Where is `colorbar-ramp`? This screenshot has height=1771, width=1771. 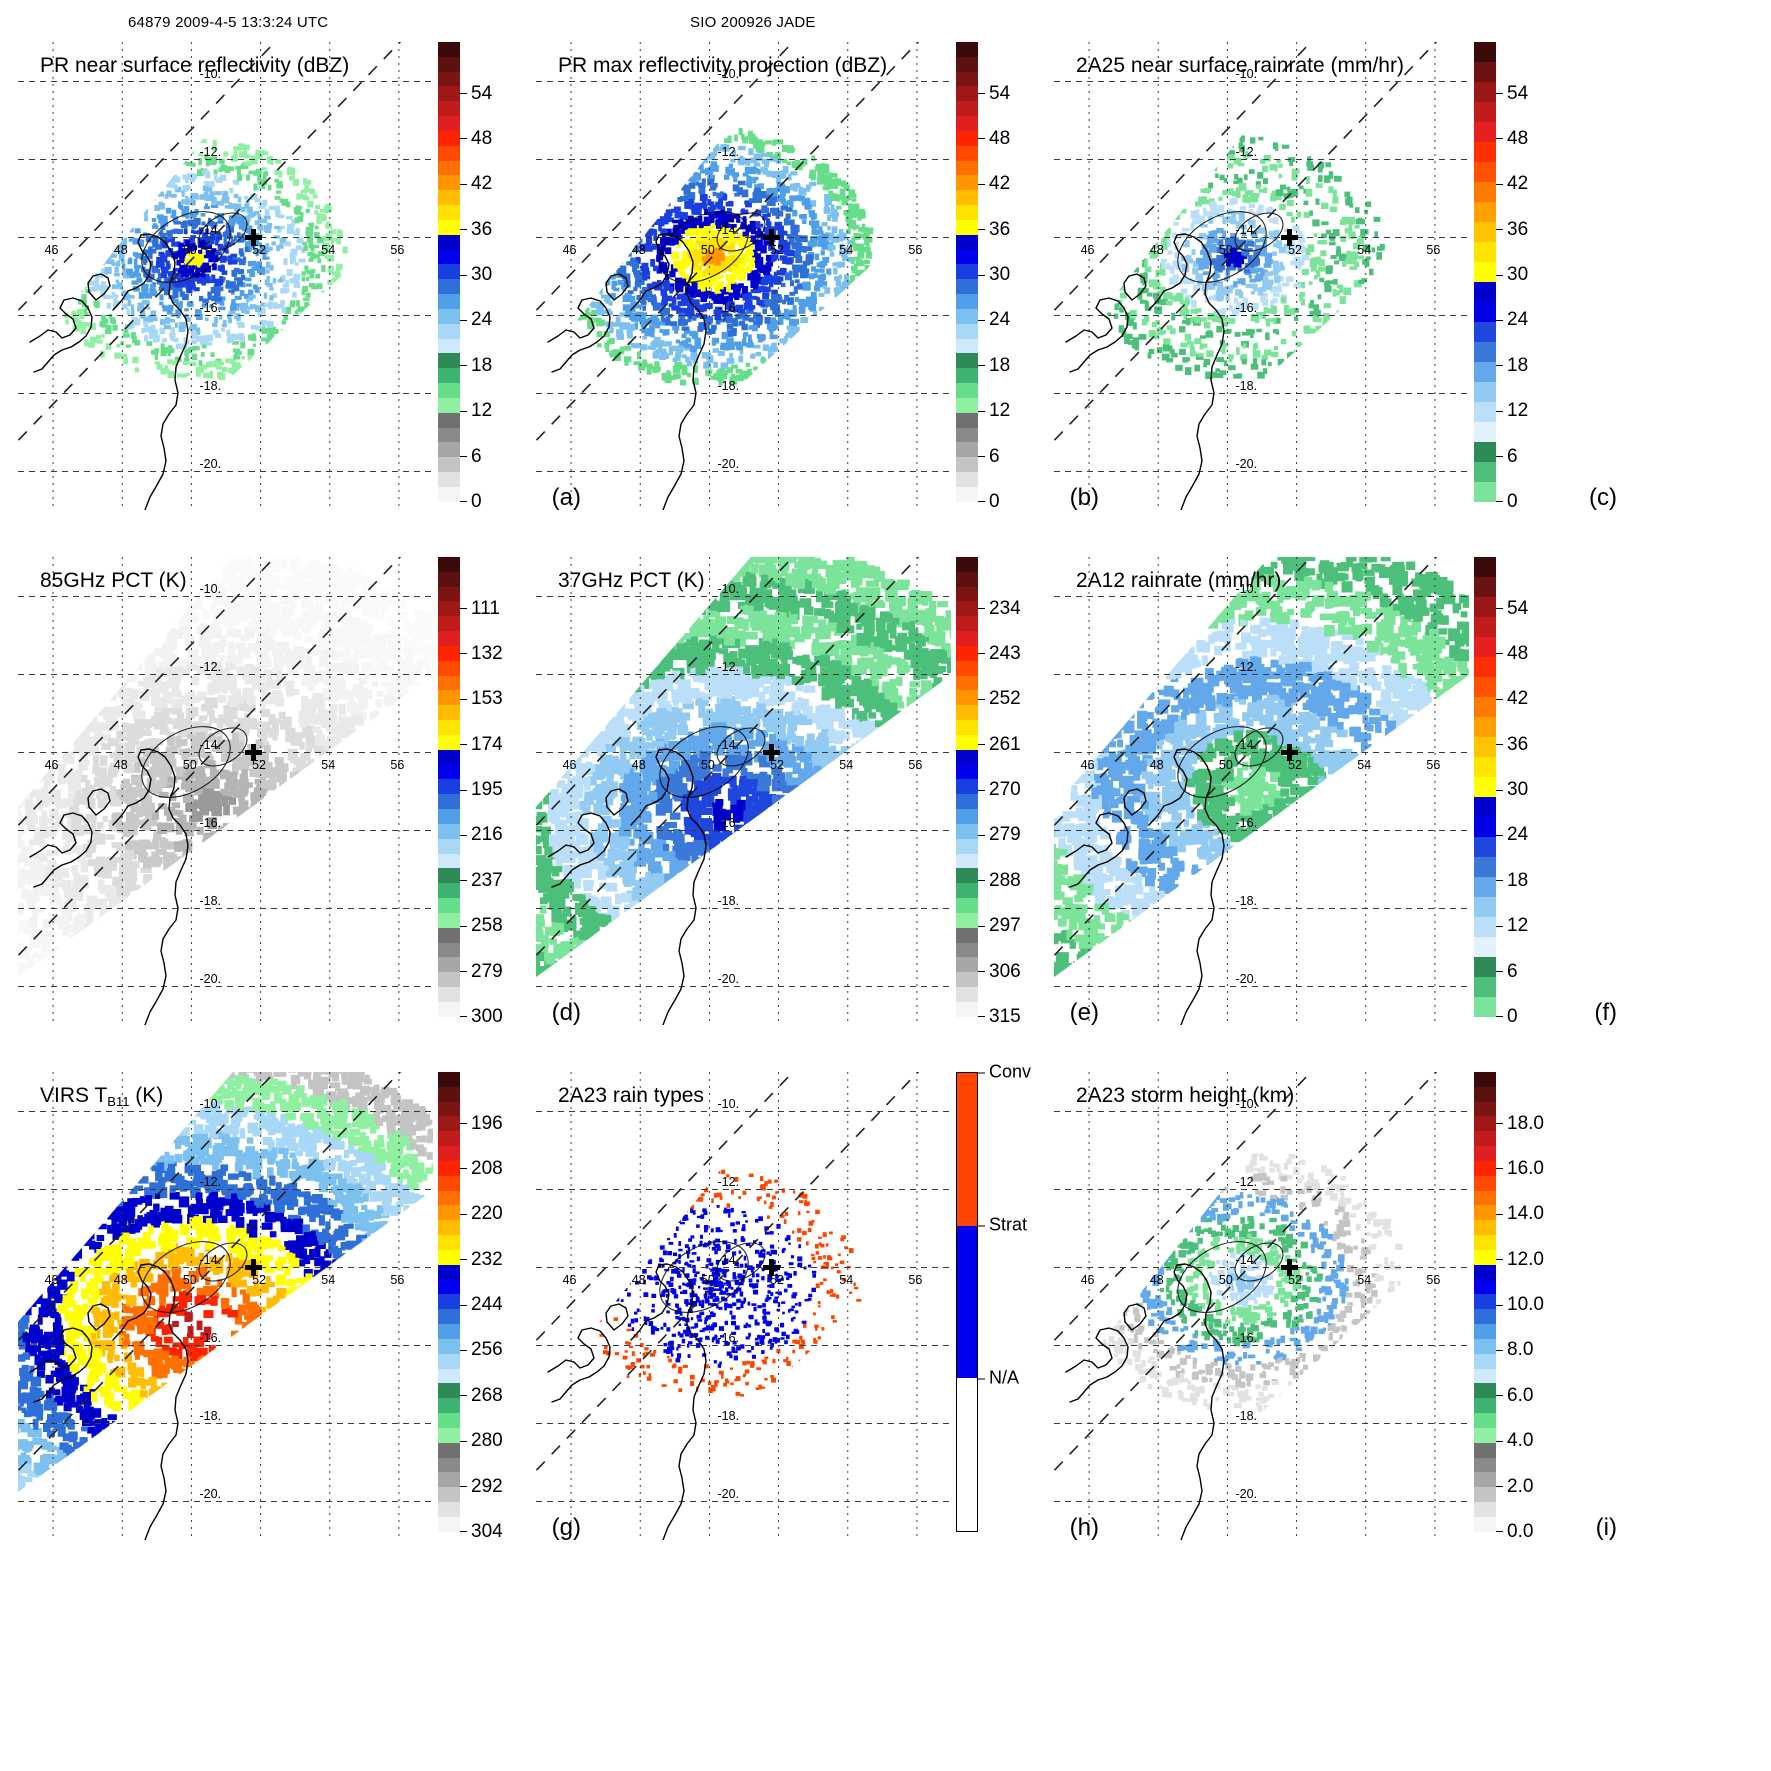
colorbar-ramp is located at coordinates (449, 272).